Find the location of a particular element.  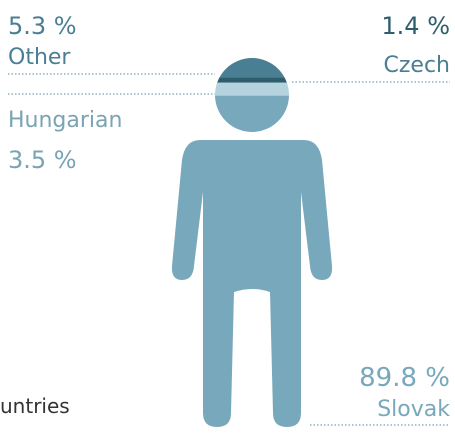

category-label: Czech is located at coordinates (417, 65).